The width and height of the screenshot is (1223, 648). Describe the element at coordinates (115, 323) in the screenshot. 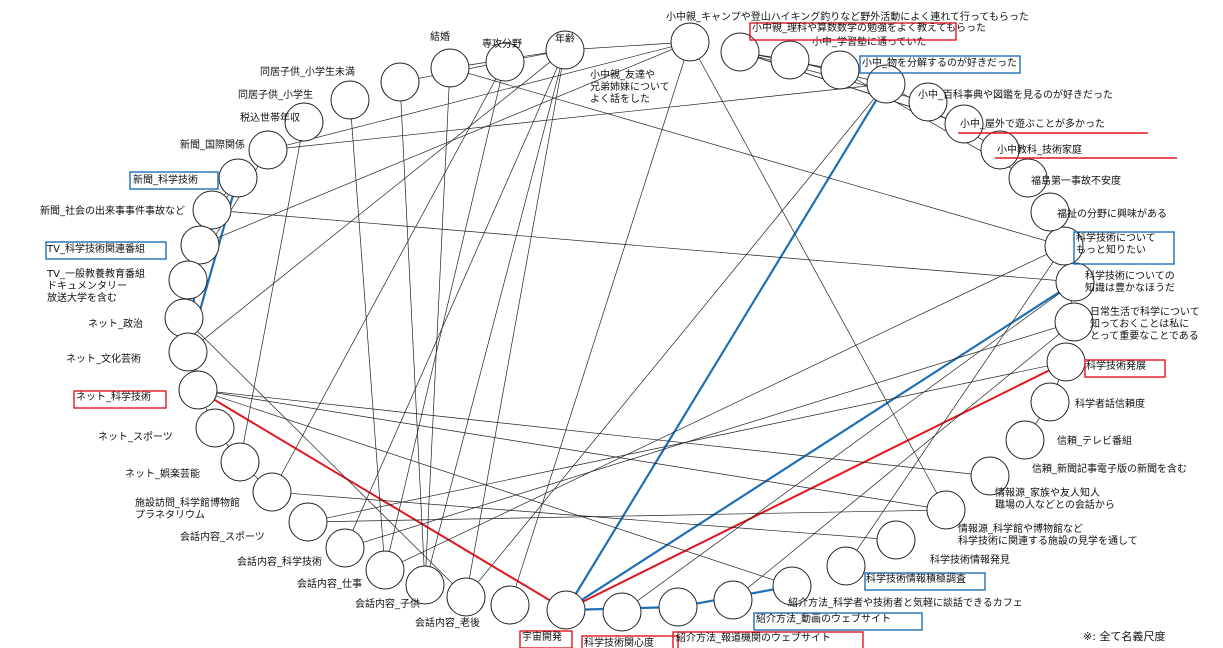

I see `node-label-n12: ネット_政治` at that location.